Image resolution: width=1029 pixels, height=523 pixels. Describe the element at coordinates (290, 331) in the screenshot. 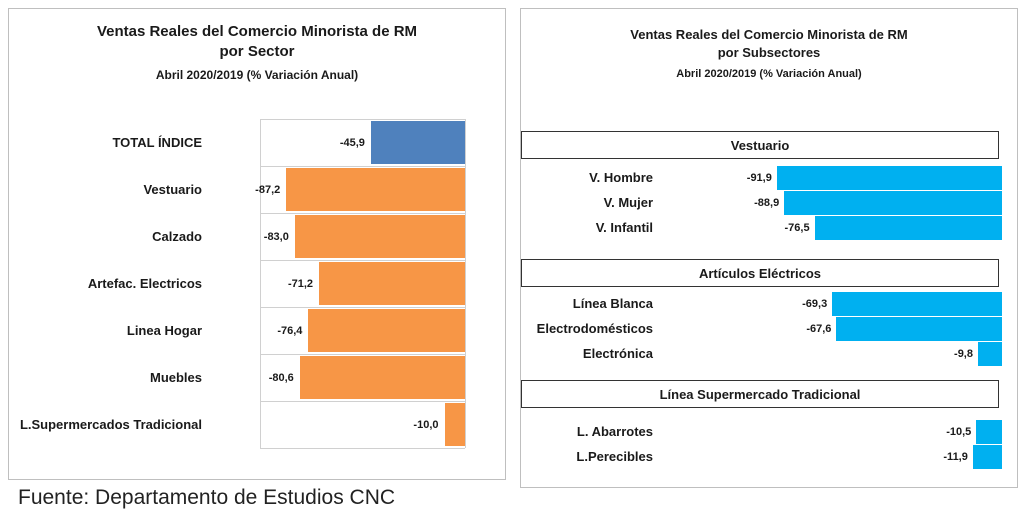

I see `sector-value-label: -76,4` at that location.